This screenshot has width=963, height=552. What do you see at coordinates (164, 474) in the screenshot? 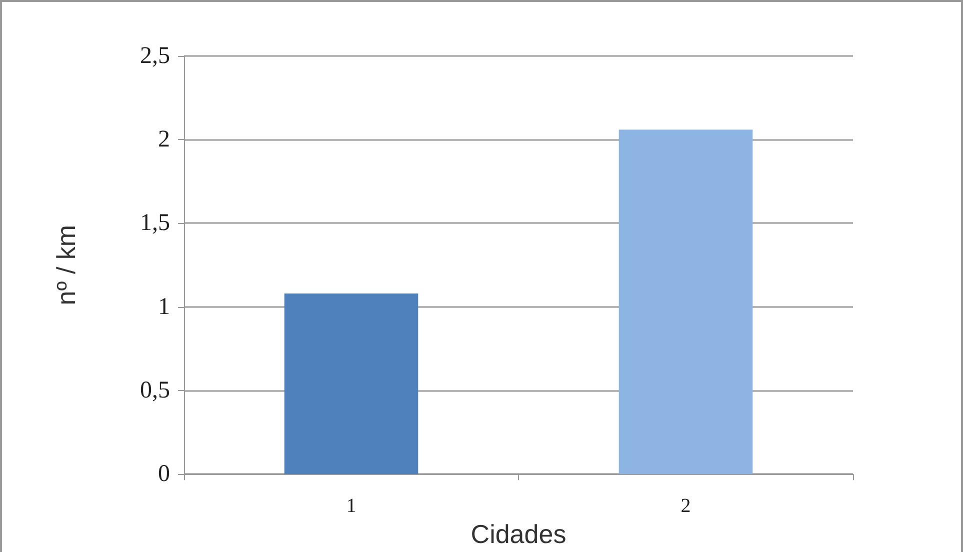
I see `y-tick-label: 0` at bounding box center [164, 474].